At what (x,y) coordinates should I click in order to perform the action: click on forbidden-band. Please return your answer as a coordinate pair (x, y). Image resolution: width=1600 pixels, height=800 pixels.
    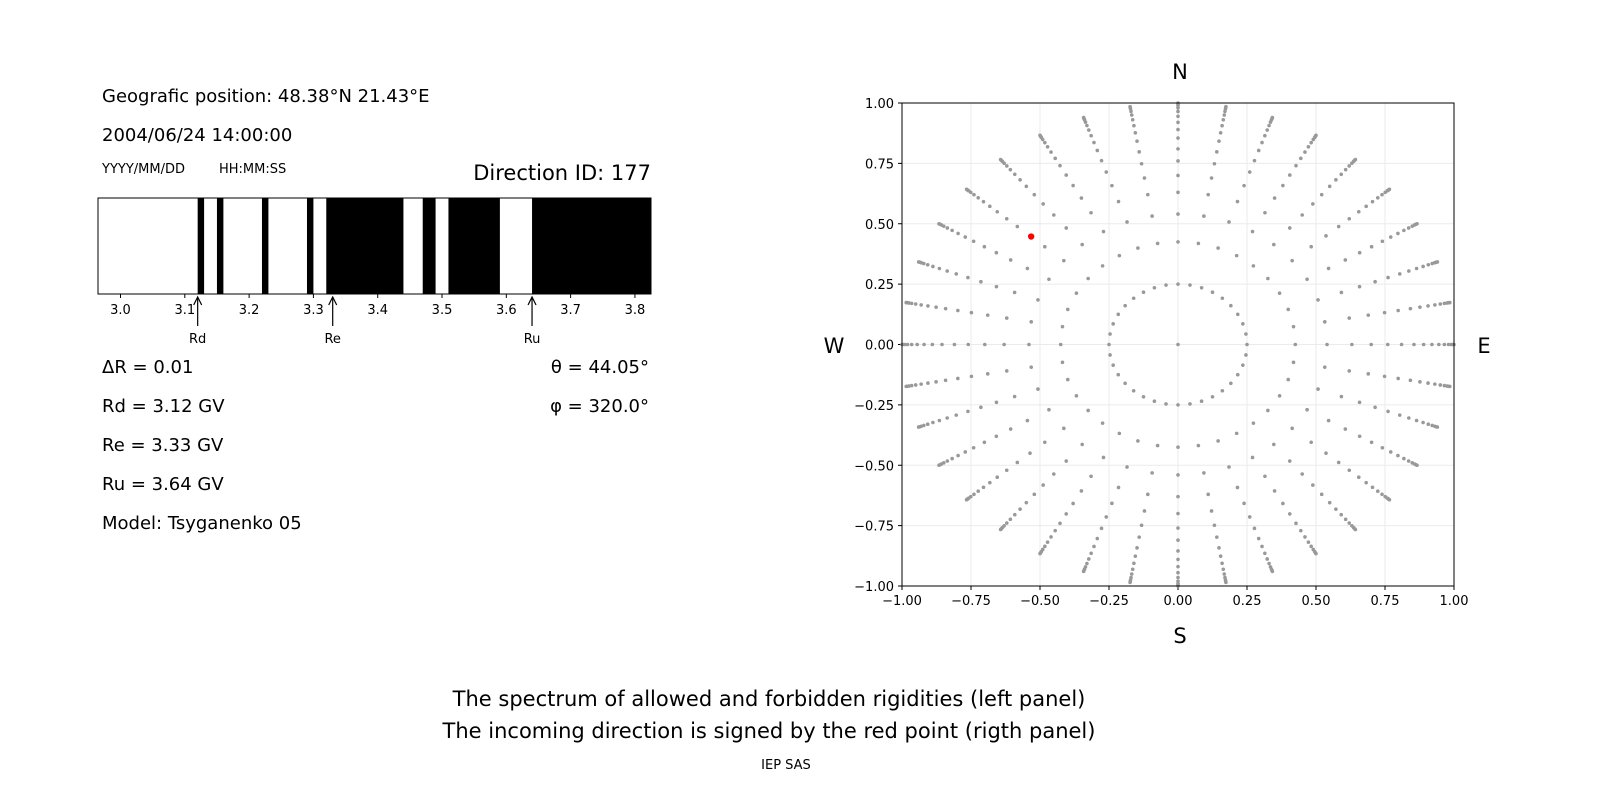
    Looking at the image, I should click on (201, 246).